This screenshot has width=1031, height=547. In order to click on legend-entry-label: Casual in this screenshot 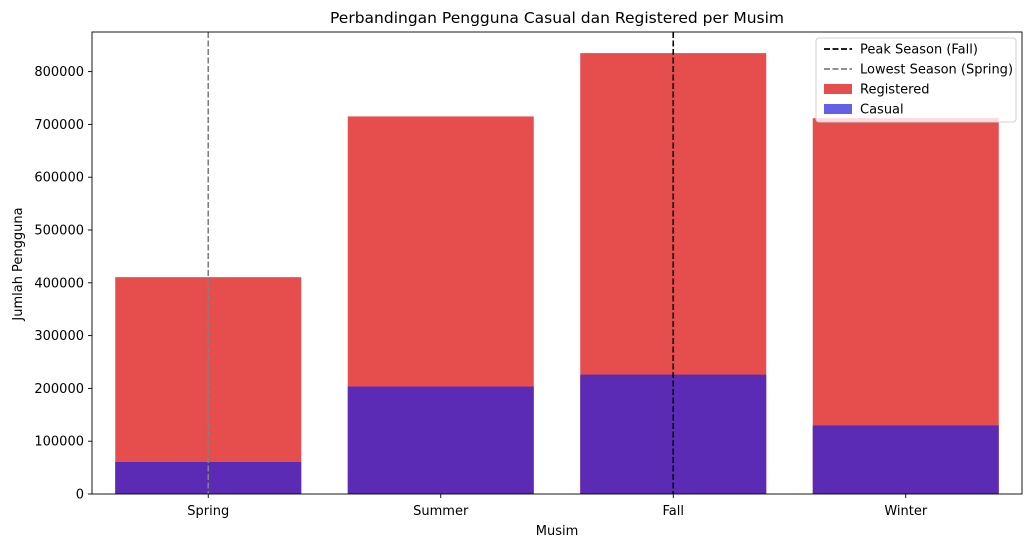, I will do `click(882, 110)`.